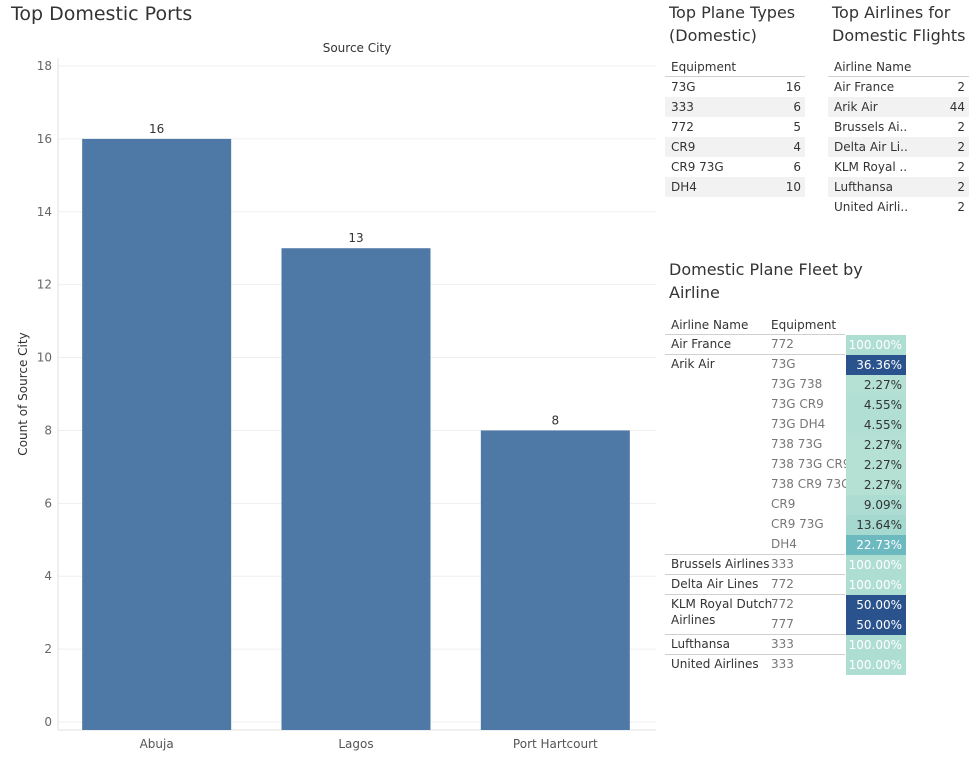 The width and height of the screenshot is (976, 761). Describe the element at coordinates (683, 87) in the screenshot. I see `row-label: 73G` at that location.